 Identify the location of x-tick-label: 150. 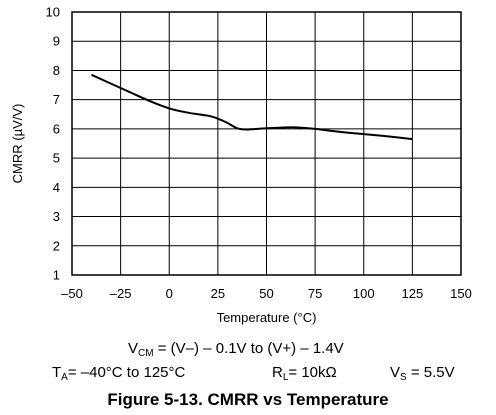
(461, 293).